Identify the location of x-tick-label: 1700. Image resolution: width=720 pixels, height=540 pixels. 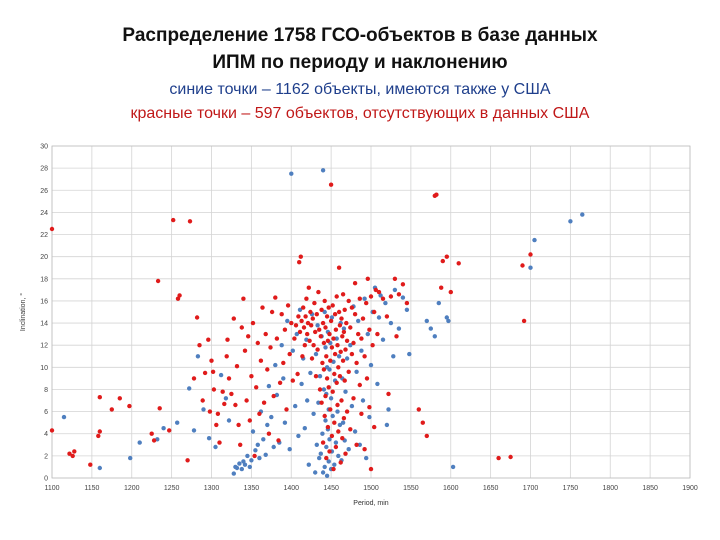
(531, 488).